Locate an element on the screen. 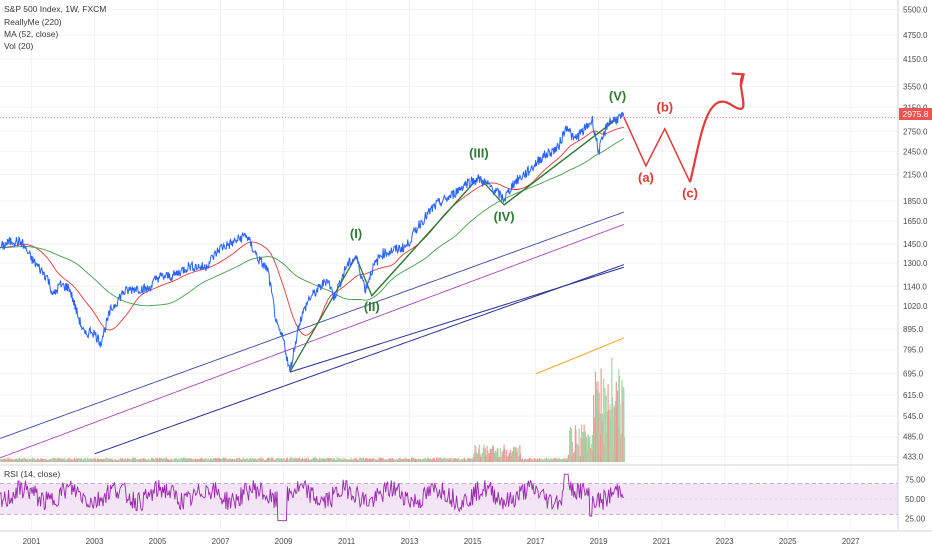 This screenshot has width=932, height=550. indicator-reallyme: ReallyMe (220) is located at coordinates (33, 22).